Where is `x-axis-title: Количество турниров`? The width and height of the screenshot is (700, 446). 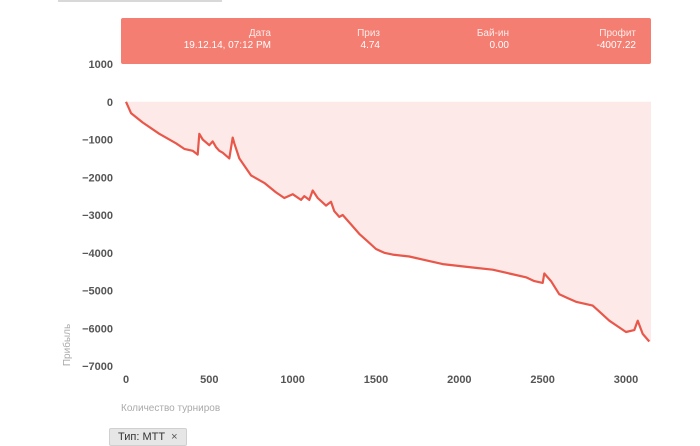 x-axis-title: Количество турниров is located at coordinates (170, 408).